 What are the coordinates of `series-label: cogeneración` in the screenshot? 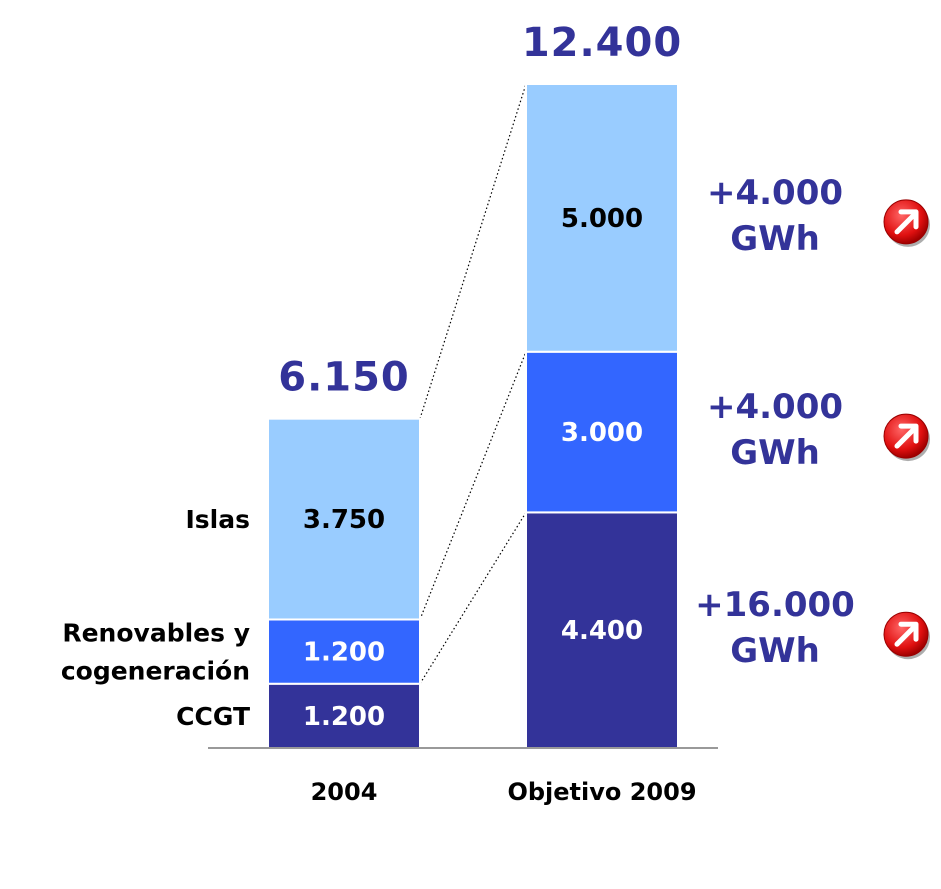 It's located at (155, 671).